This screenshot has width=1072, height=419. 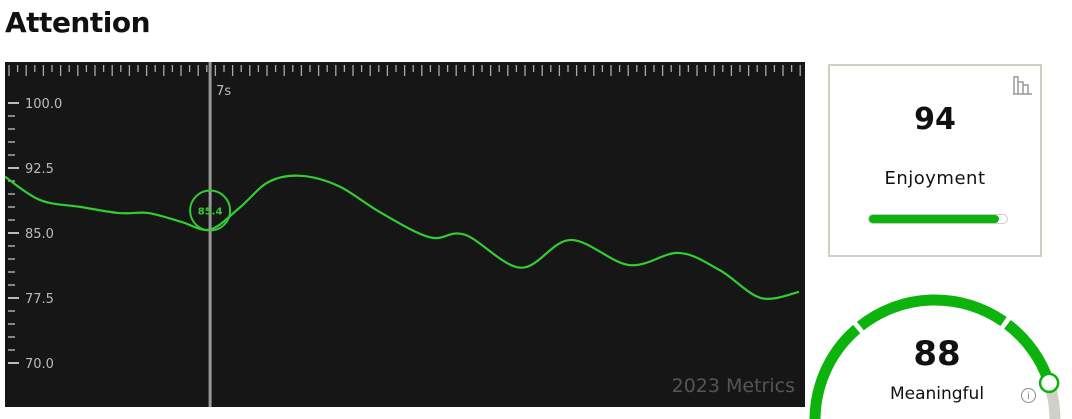 I want to click on y-tick-label: 77.5, so click(x=39, y=299).